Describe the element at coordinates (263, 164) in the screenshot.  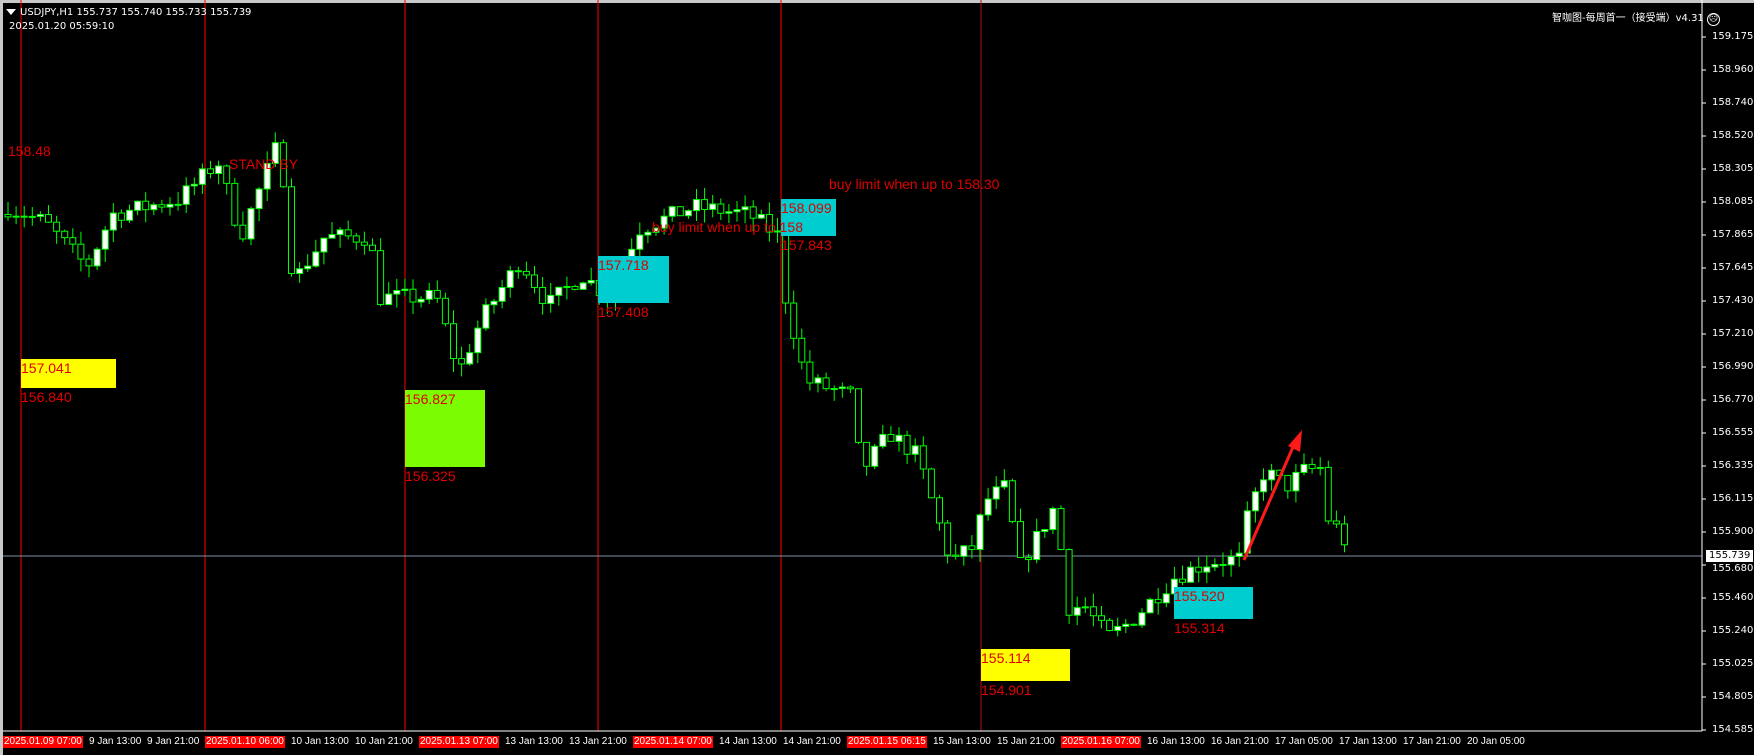
I see `annotation-stand-by: STAND BY` at that location.